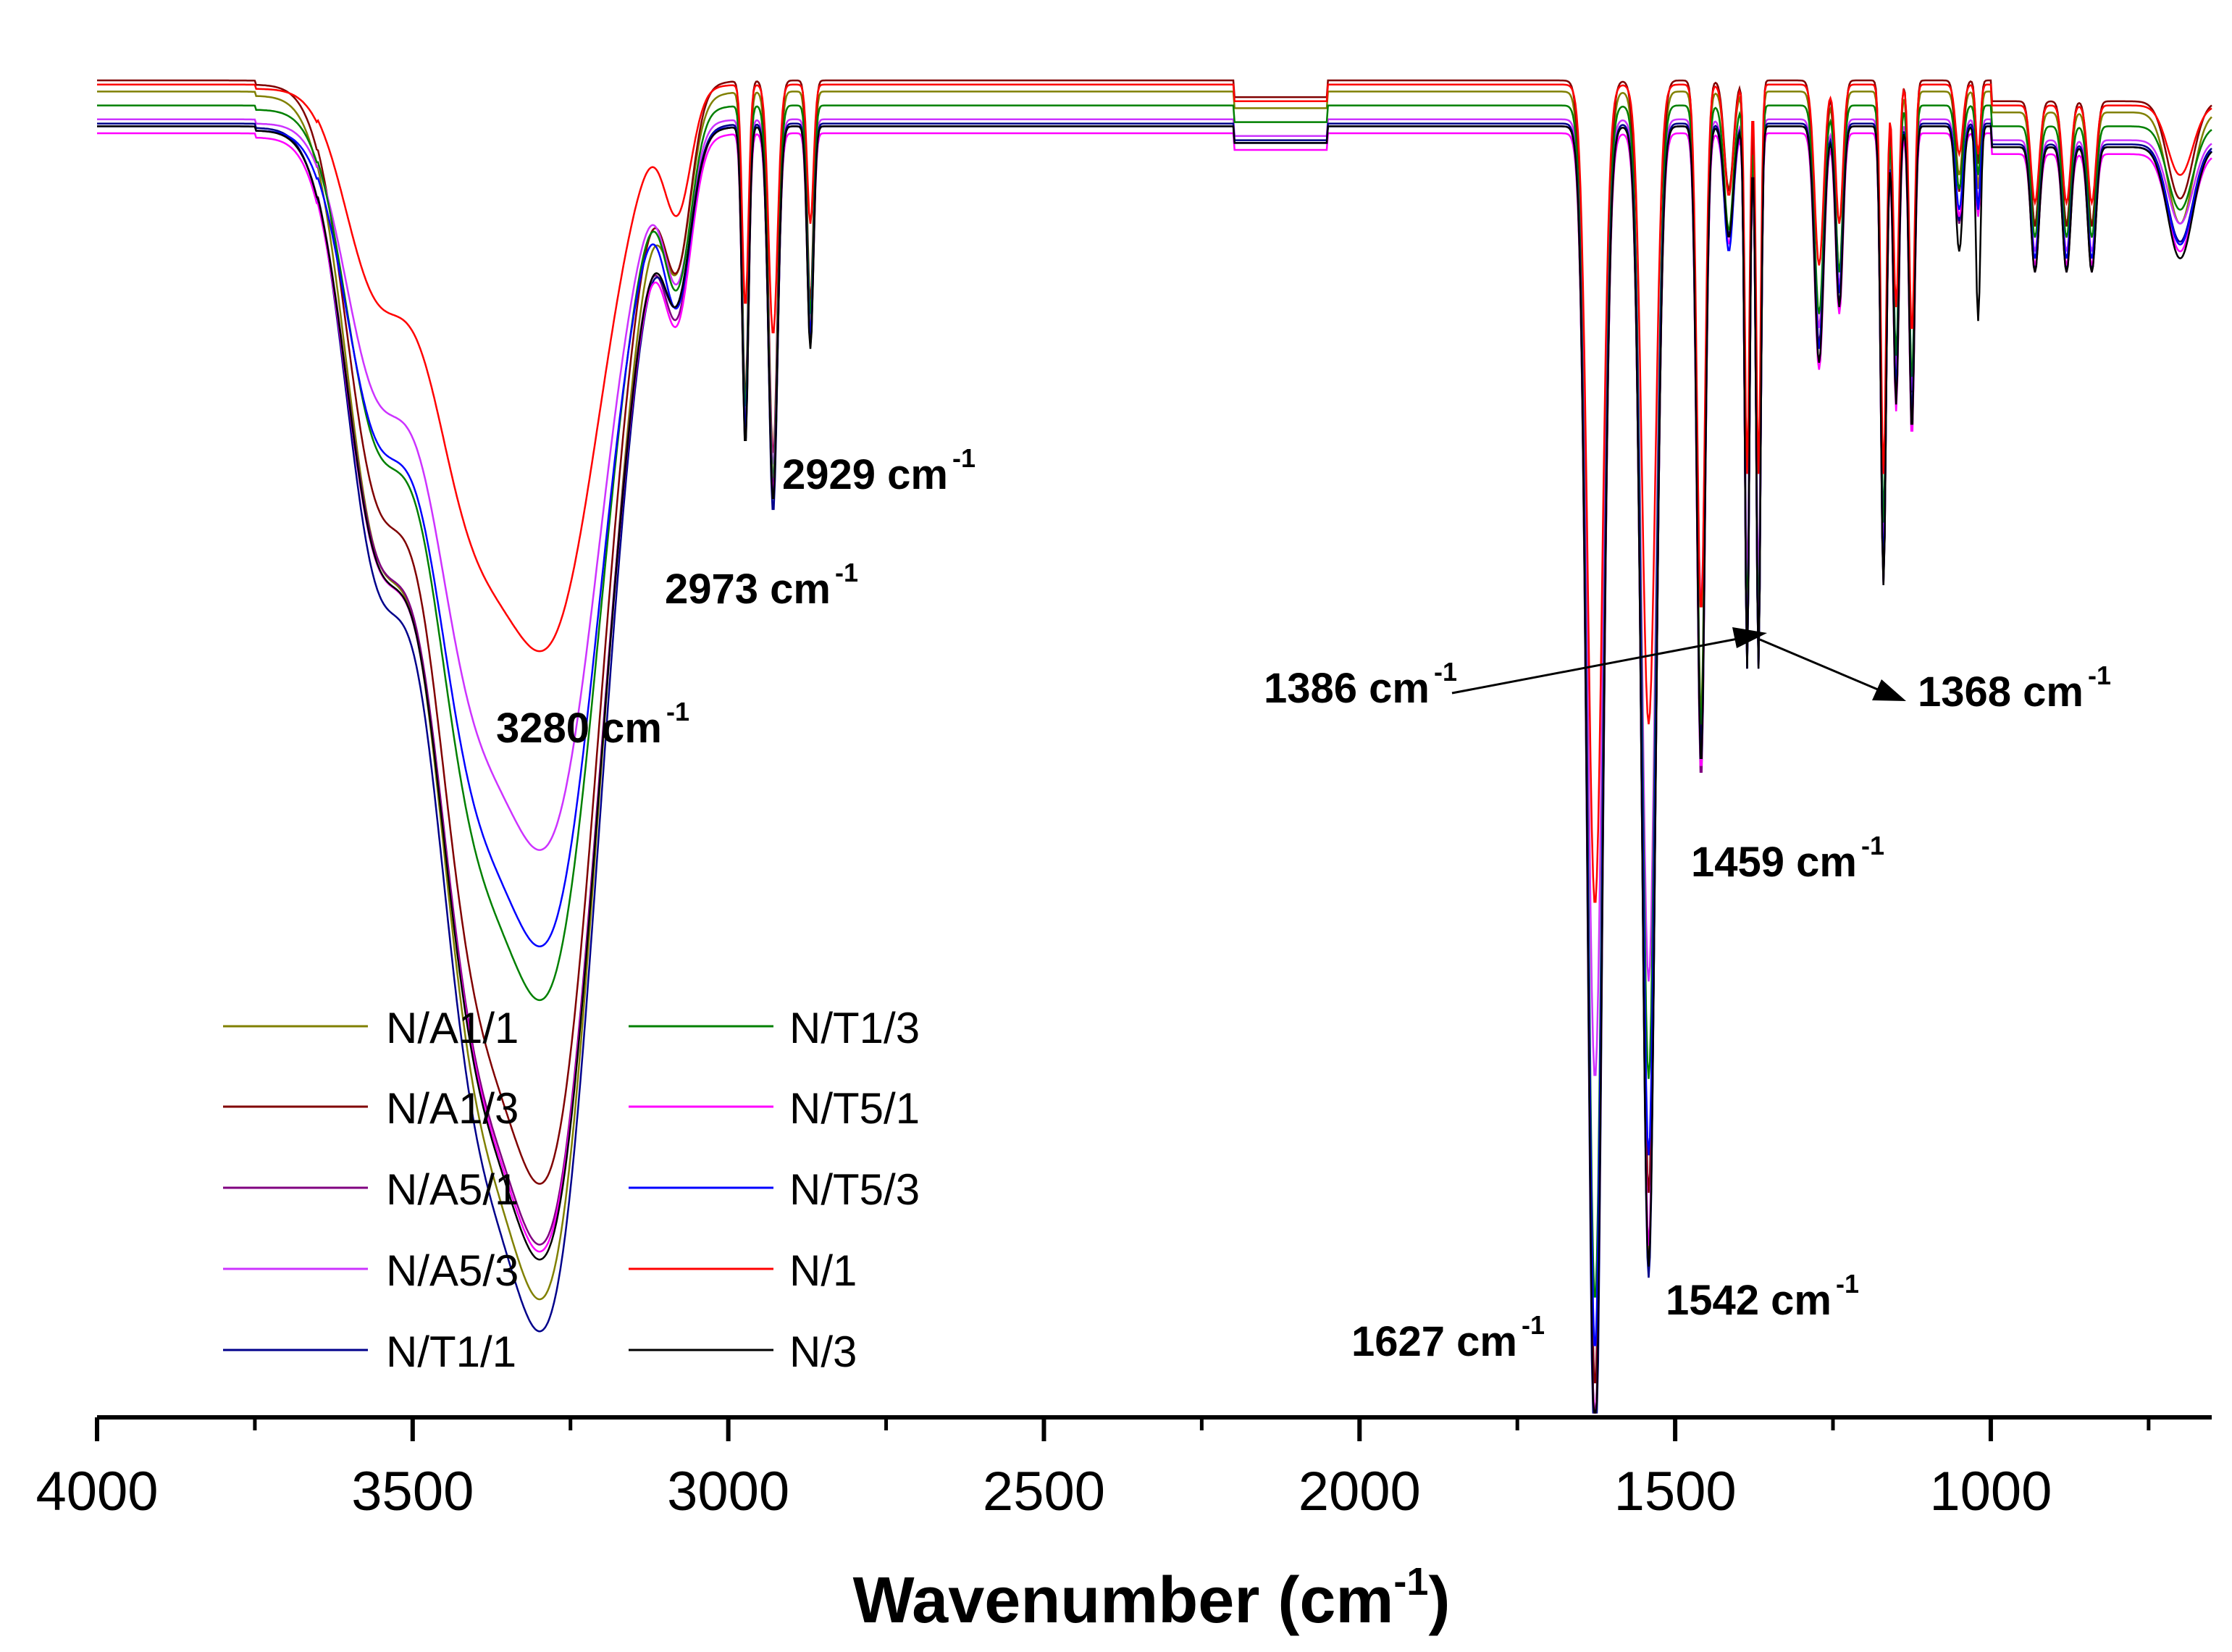  What do you see at coordinates (1439, 1600) in the screenshot?
I see `x-axis-title-close: )` at bounding box center [1439, 1600].